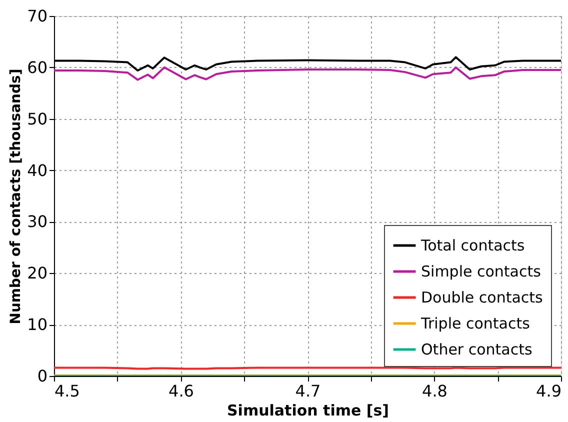 This screenshot has width=568, height=422. Describe the element at coordinates (308, 411) in the screenshot. I see `x-axis-title: Simulation time [s]` at that location.